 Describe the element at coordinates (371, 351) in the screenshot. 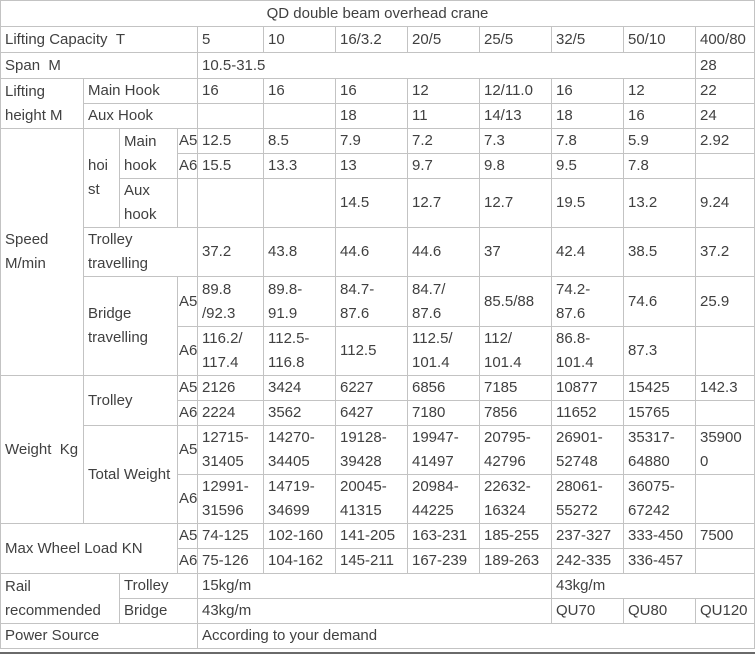

I see `table-cell: 112.5` at that location.